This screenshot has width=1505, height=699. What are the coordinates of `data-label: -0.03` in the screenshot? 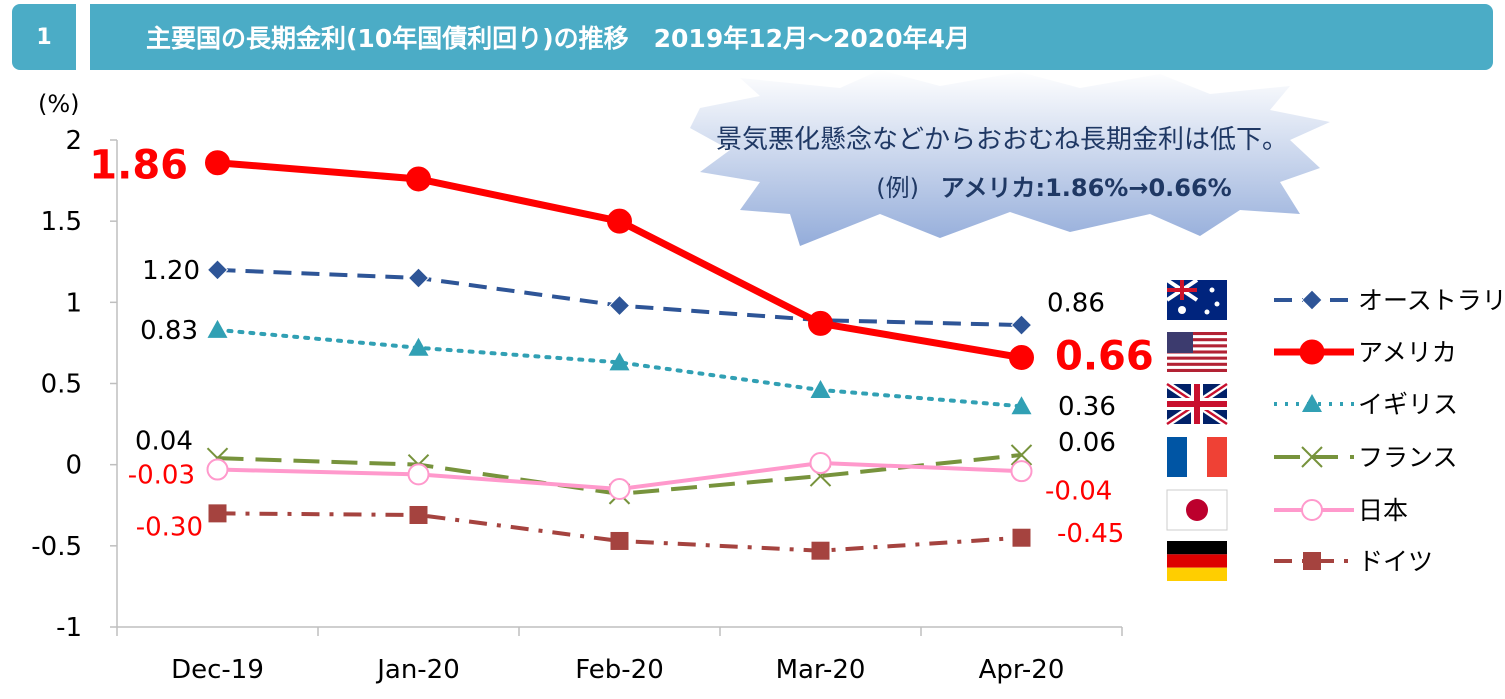 It's located at (161, 476).